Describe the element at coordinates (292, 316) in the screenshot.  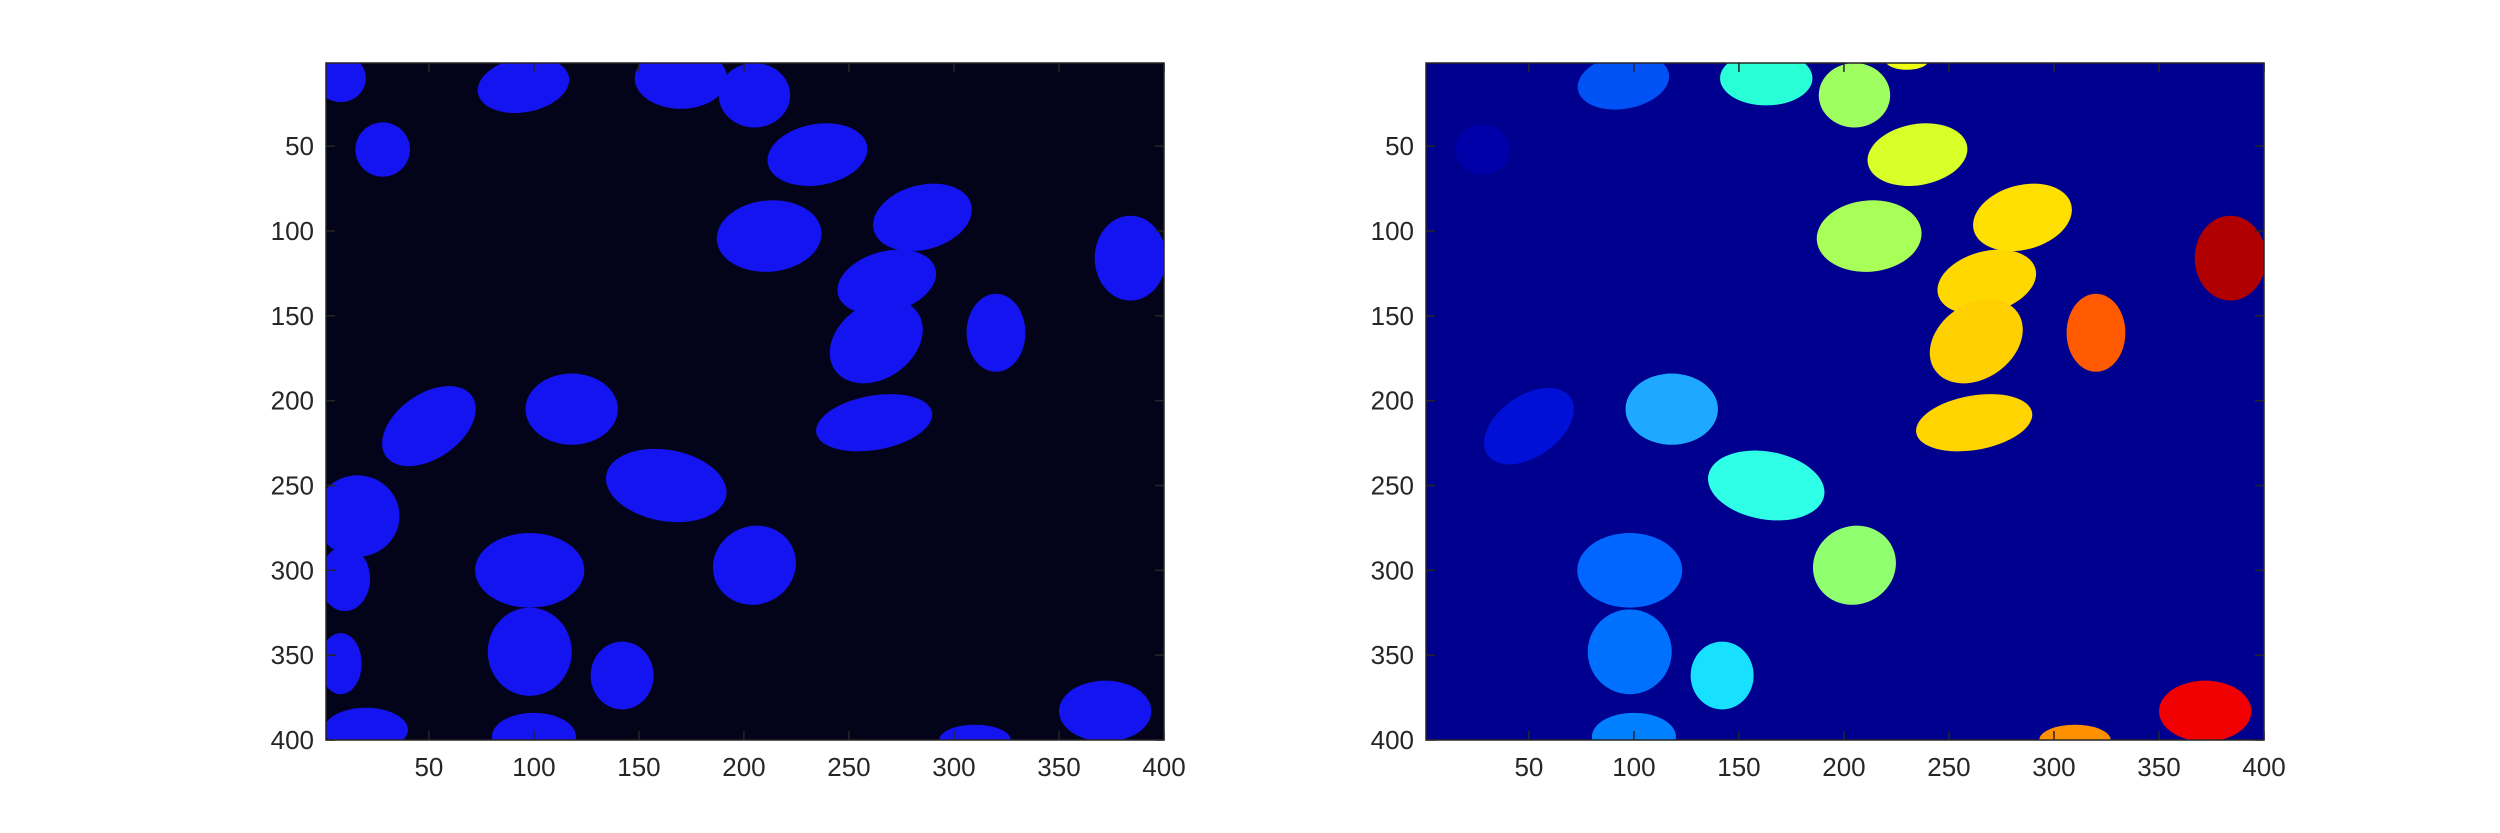
I see `left-ytick-label: 150` at that location.